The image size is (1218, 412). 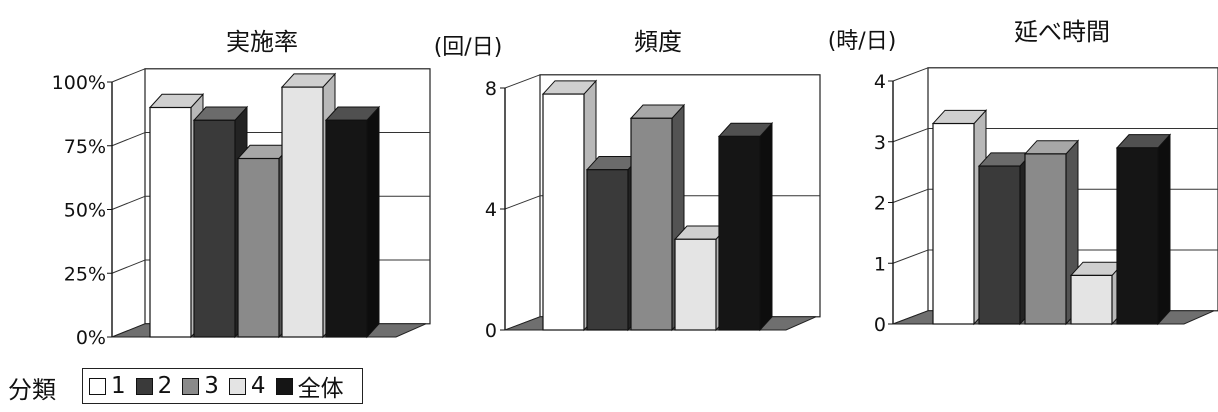 What do you see at coordinates (118, 386) in the screenshot?
I see `legend-label: 1` at bounding box center [118, 386].